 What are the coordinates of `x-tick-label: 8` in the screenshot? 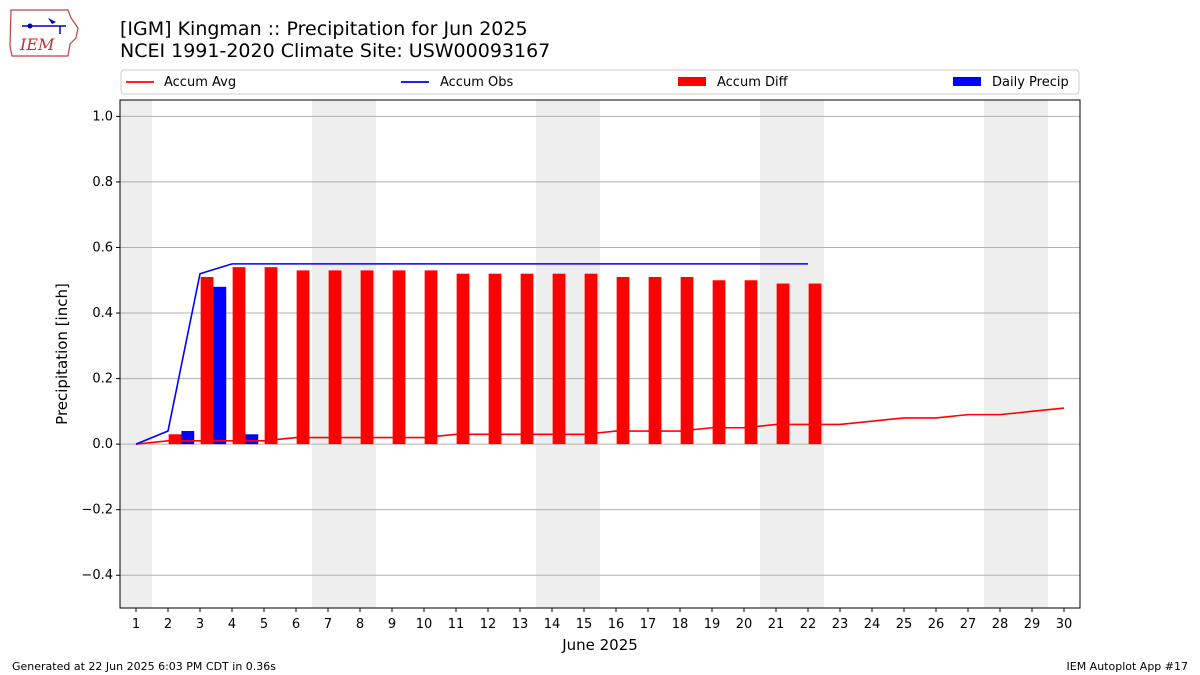 It's located at (360, 624).